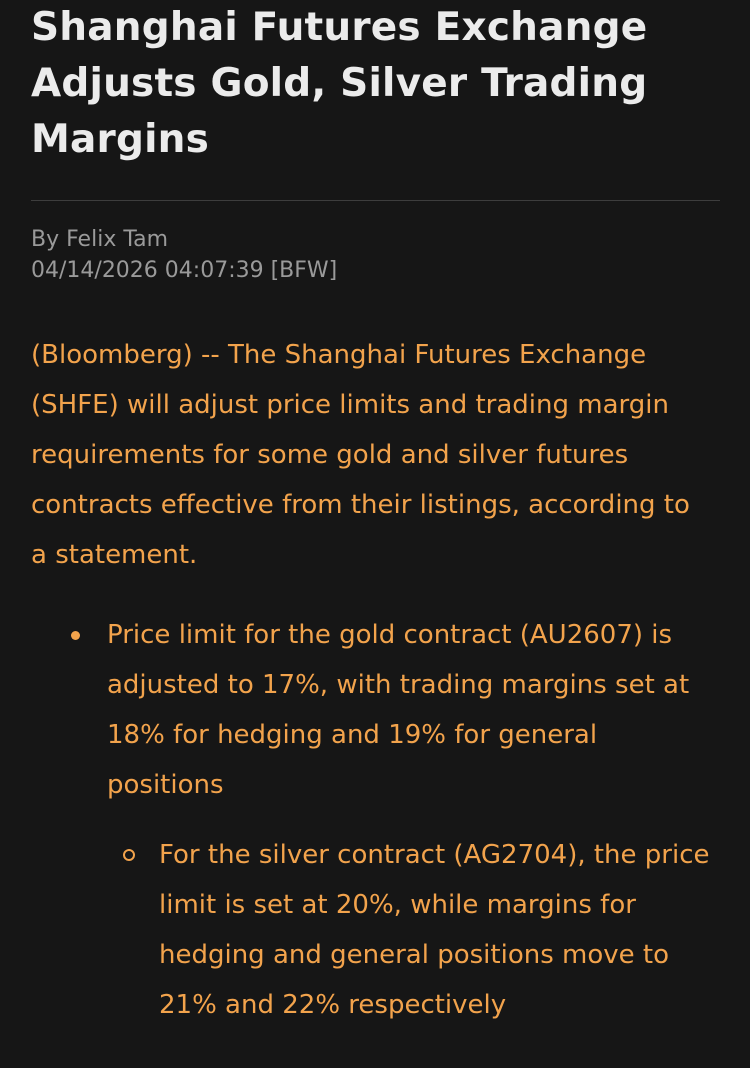 Image resolution: width=750 pixels, height=1068 pixels. Describe the element at coordinates (184, 255) in the screenshot. I see `article-meta: By Felix Tam 04/14/2026 04:07:39 [BFW]` at that location.